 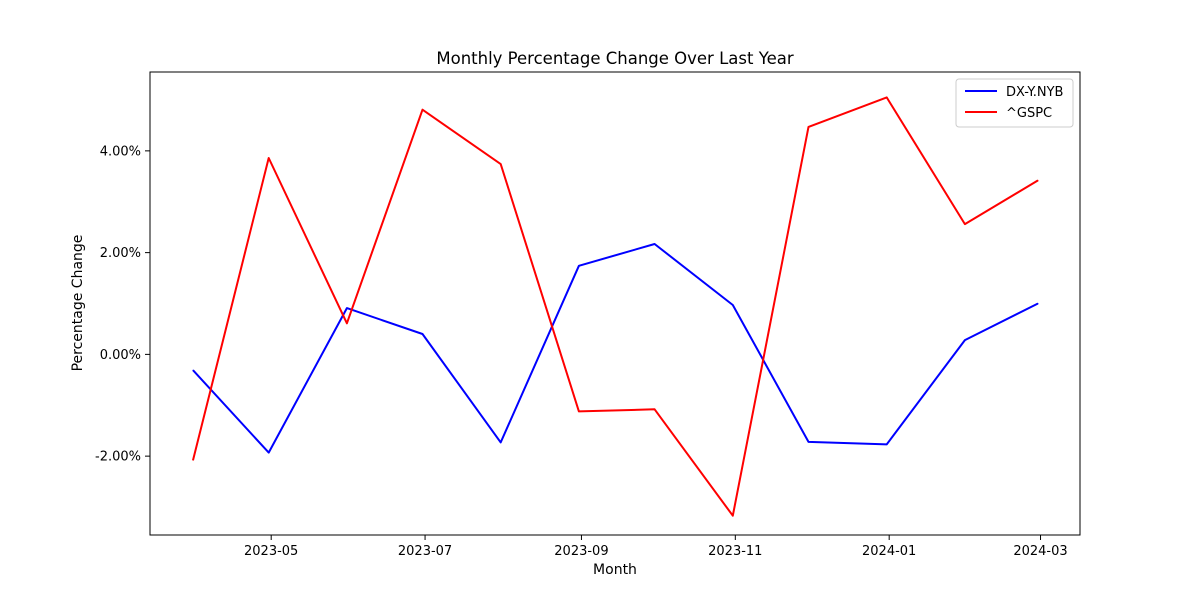 I want to click on x-tick-label: 2023-07, so click(x=425, y=551).